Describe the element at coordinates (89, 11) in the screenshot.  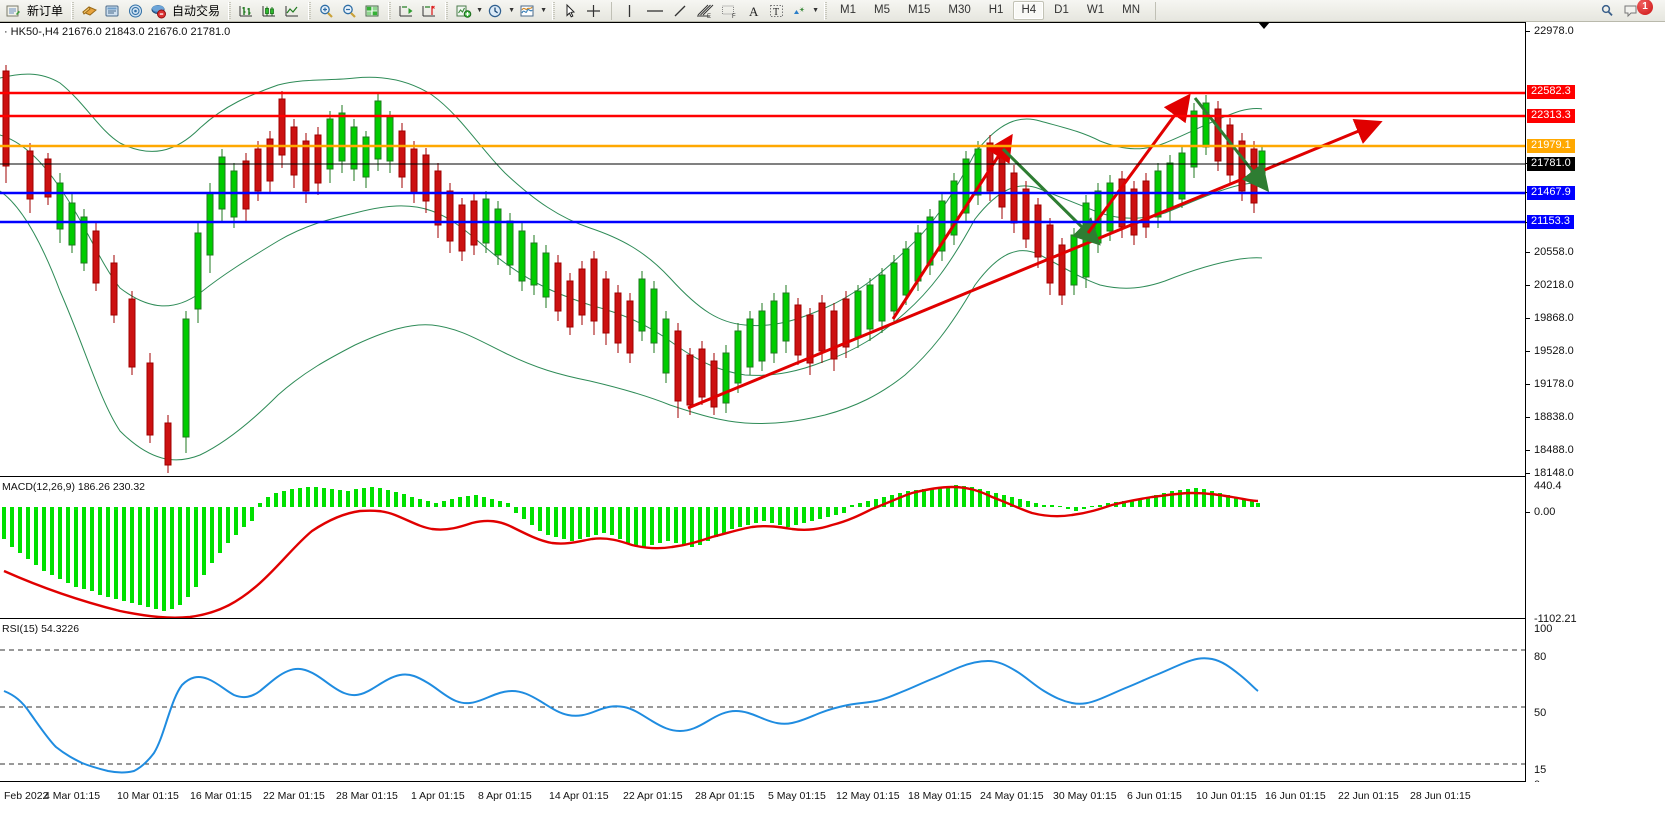
I see `expert-advisor-icon` at that location.